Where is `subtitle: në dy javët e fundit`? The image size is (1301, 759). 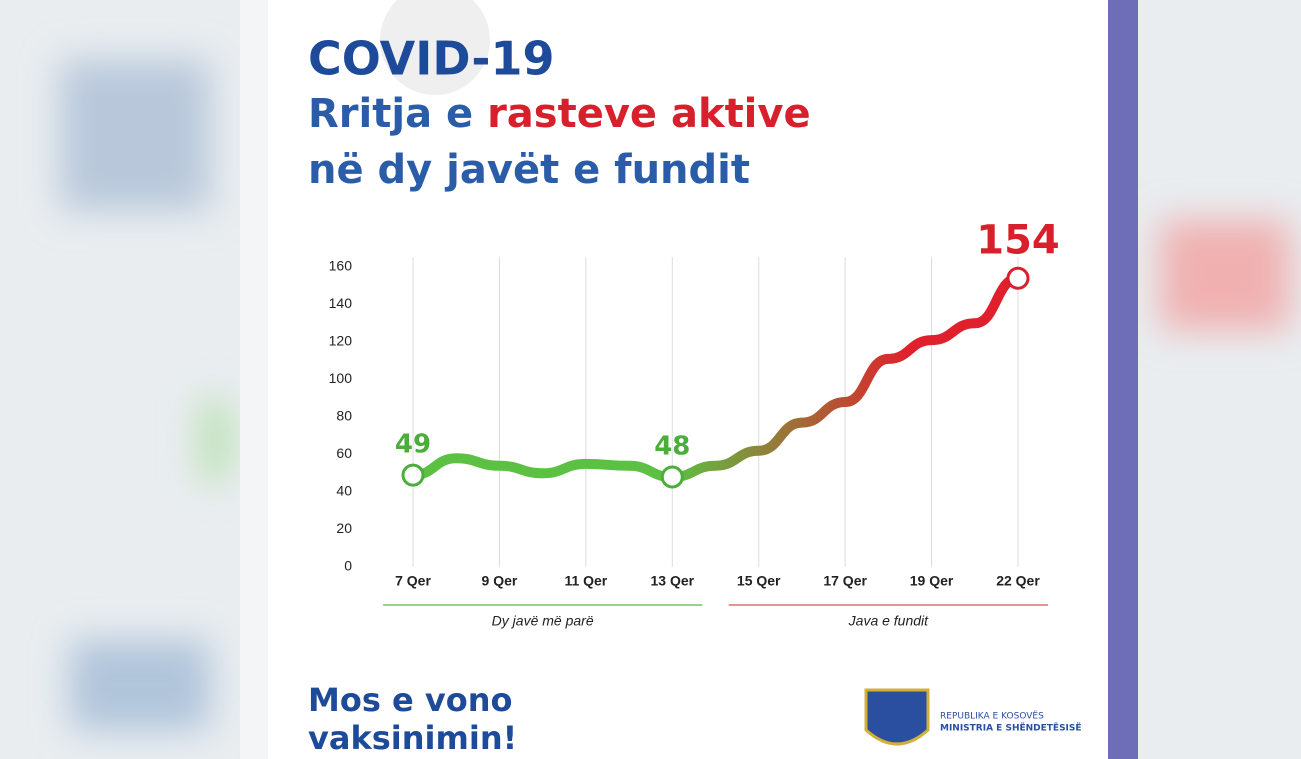
subtitle: në dy javët e fundit is located at coordinates (529, 170).